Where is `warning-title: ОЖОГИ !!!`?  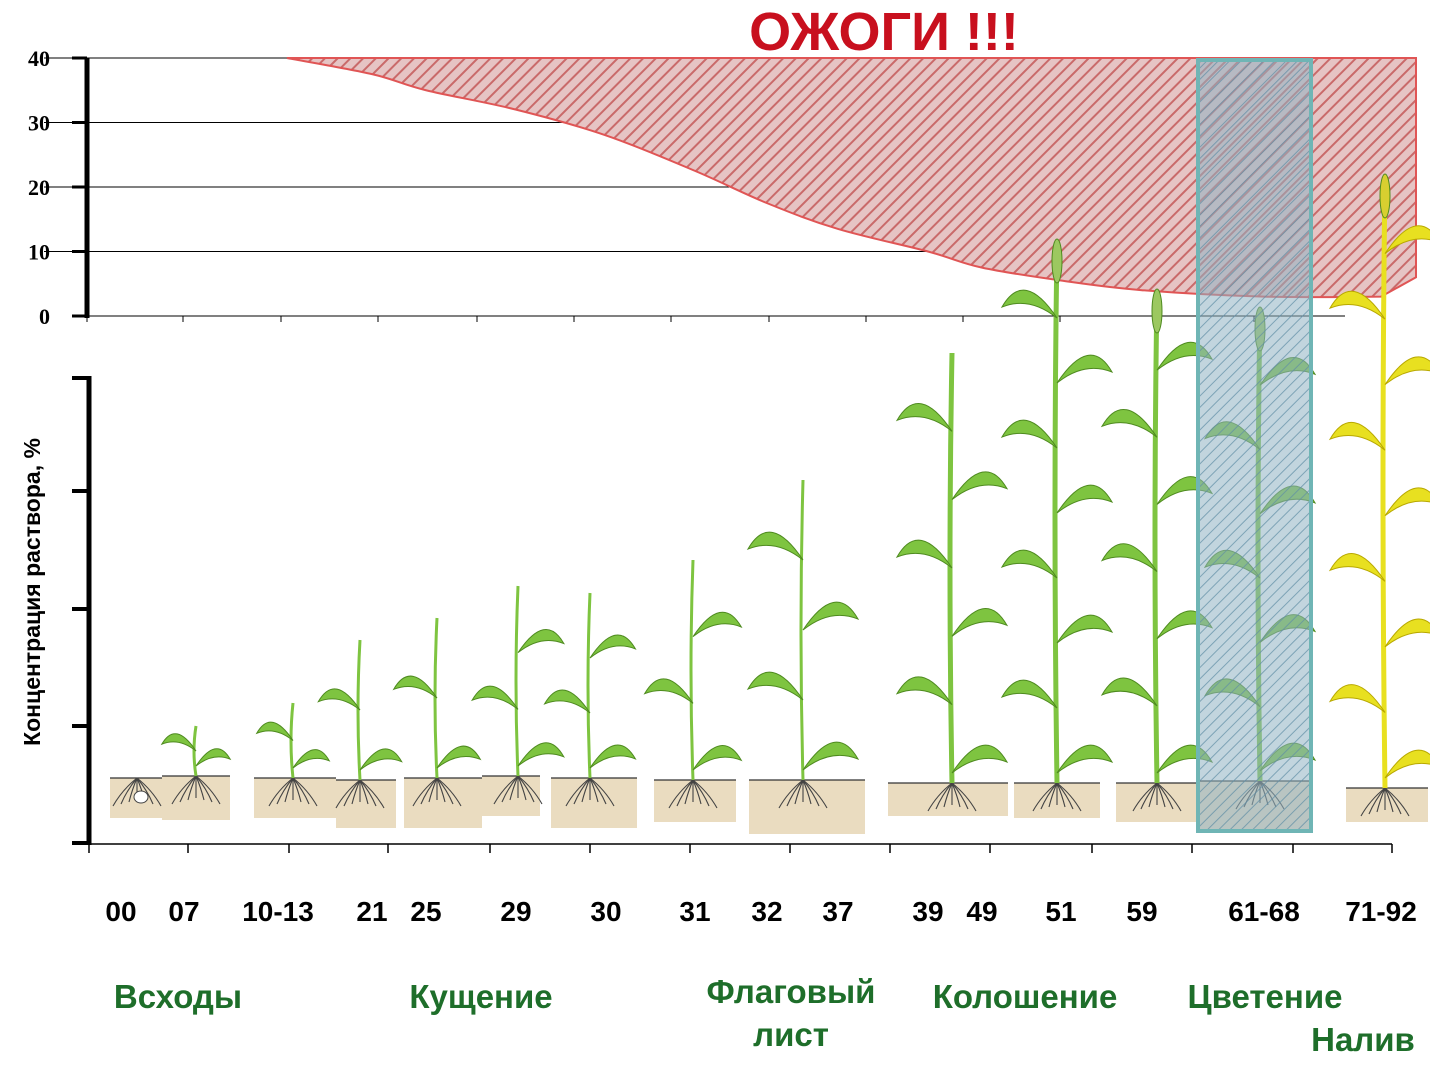
warning-title: ОЖОГИ !!! is located at coordinates (884, 32).